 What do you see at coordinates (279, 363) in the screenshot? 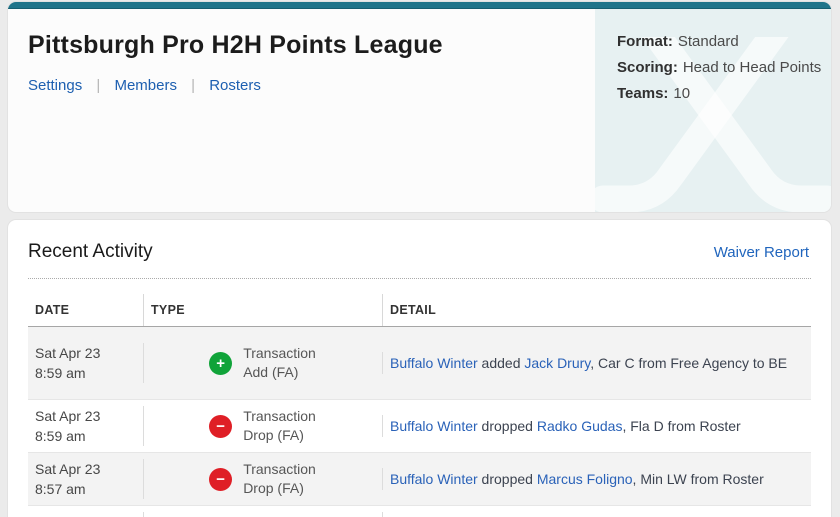
I see `type-label: Transaction Add (FA)` at bounding box center [279, 363].